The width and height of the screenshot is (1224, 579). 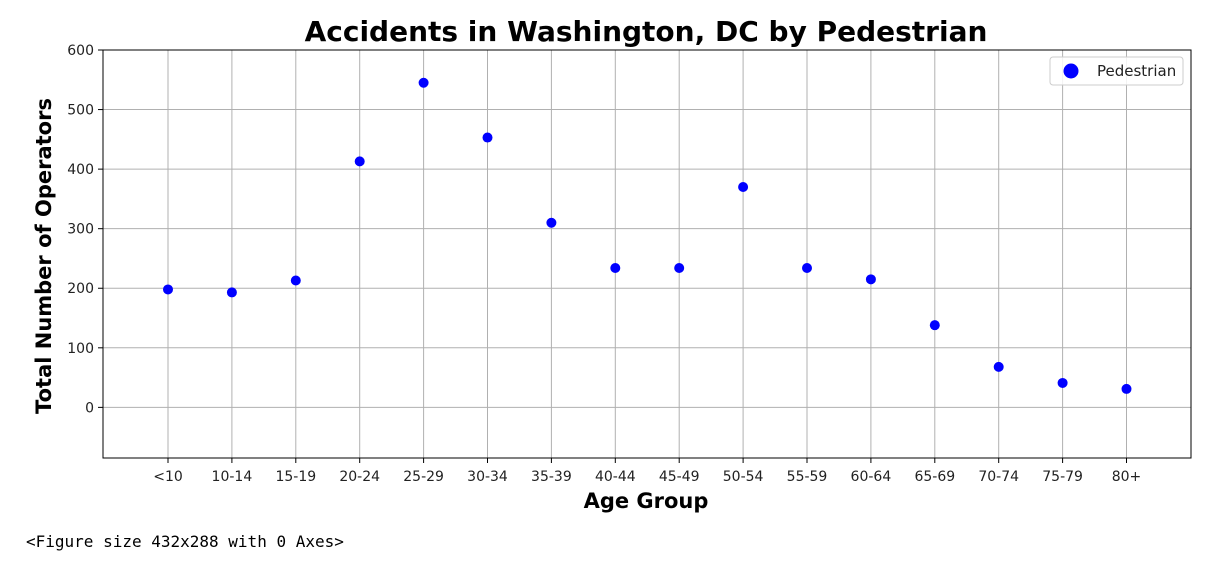 What do you see at coordinates (615, 477) in the screenshot?
I see `x-tick-label: 40-44` at bounding box center [615, 477].